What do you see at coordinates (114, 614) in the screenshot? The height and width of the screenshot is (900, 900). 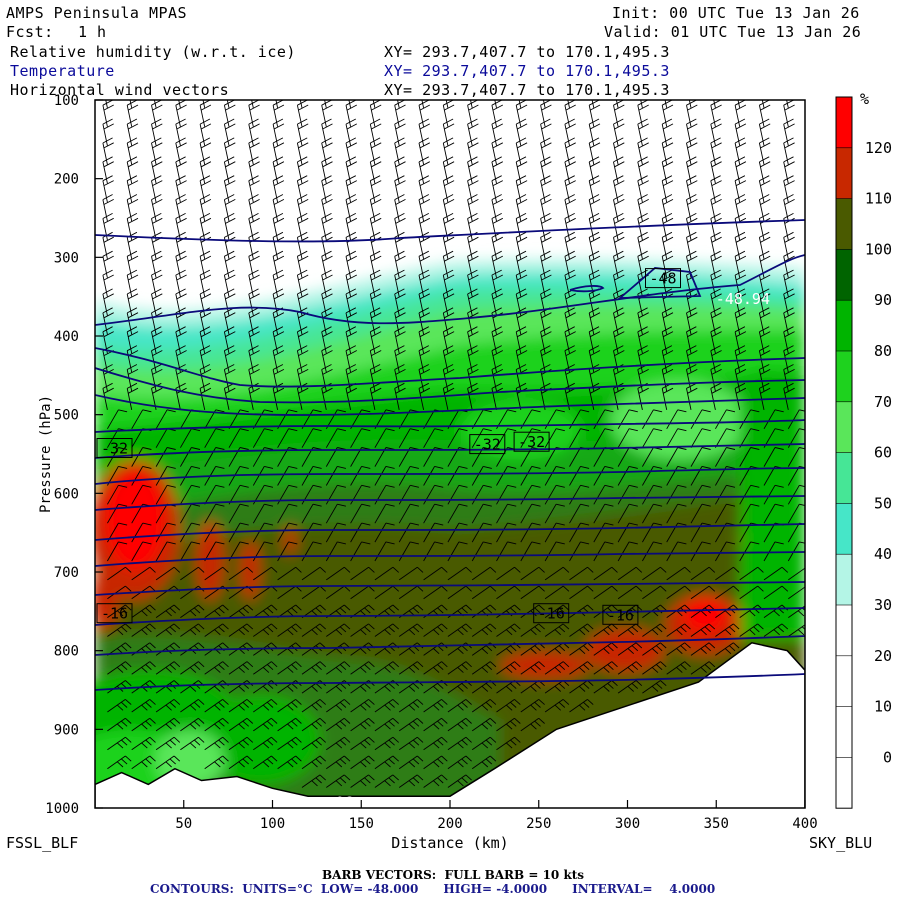 I see `svg-text: -16` at bounding box center [114, 614].